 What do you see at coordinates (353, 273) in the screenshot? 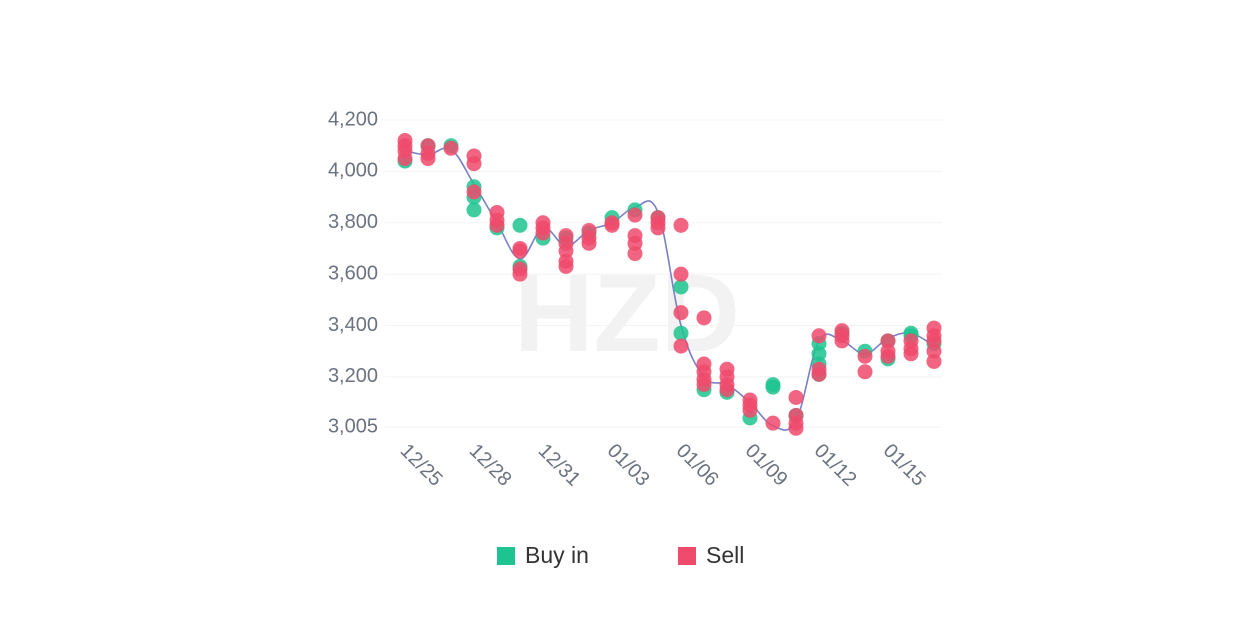
I see `y-tick-label: 3,600` at bounding box center [353, 273].